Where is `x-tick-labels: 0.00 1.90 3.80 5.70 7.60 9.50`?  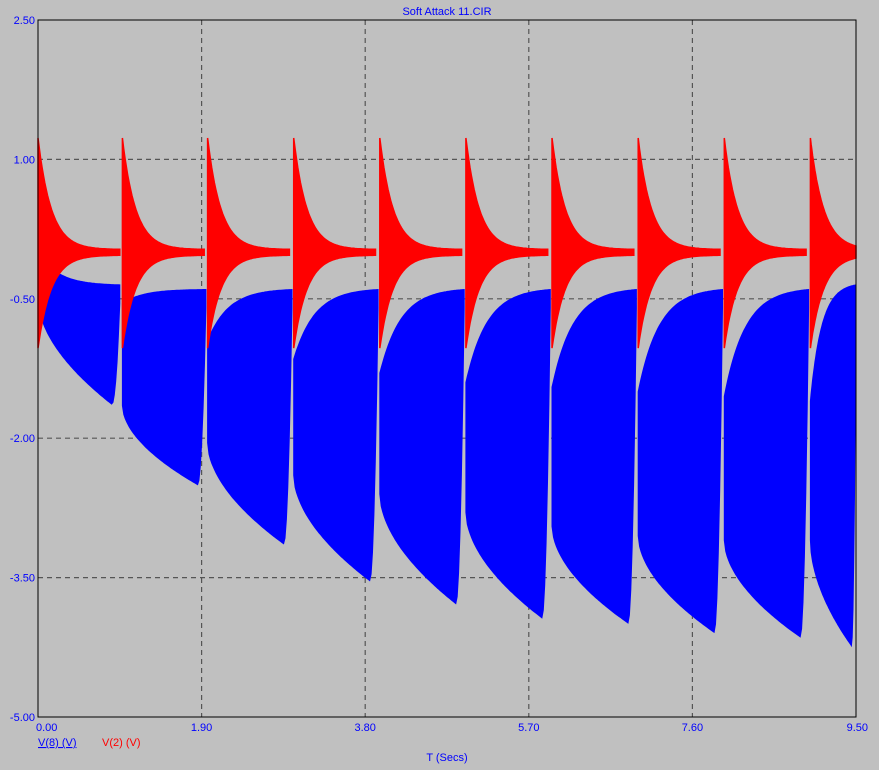 x-tick-labels: 0.00 1.90 3.80 5.70 7.60 9.50 is located at coordinates (452, 728).